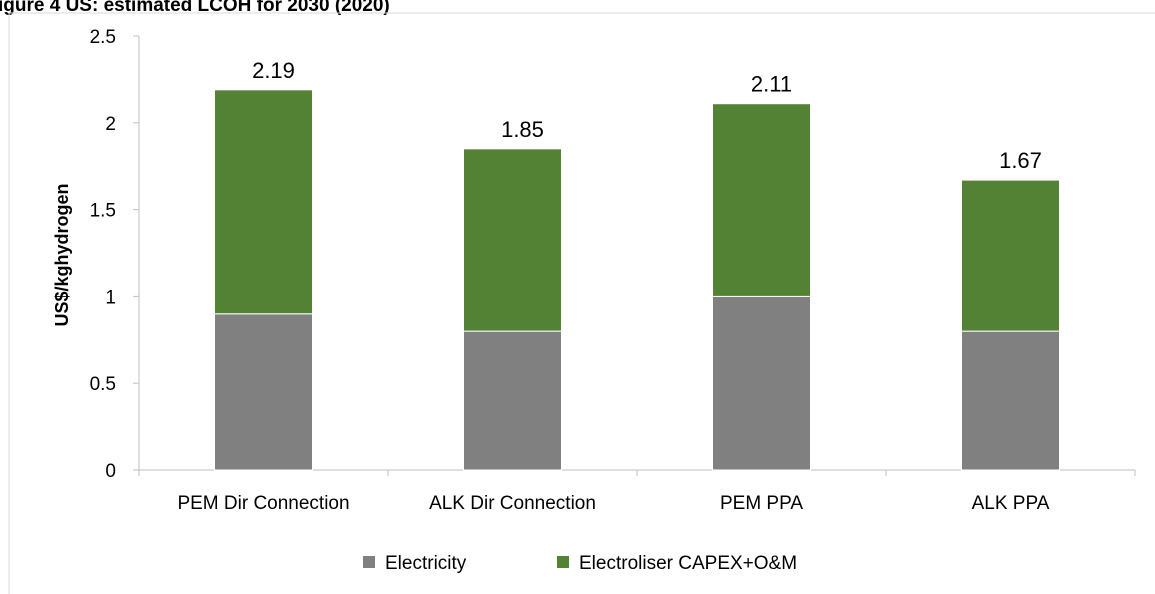  I want to click on total-data-label: 2.11, so click(771, 84).